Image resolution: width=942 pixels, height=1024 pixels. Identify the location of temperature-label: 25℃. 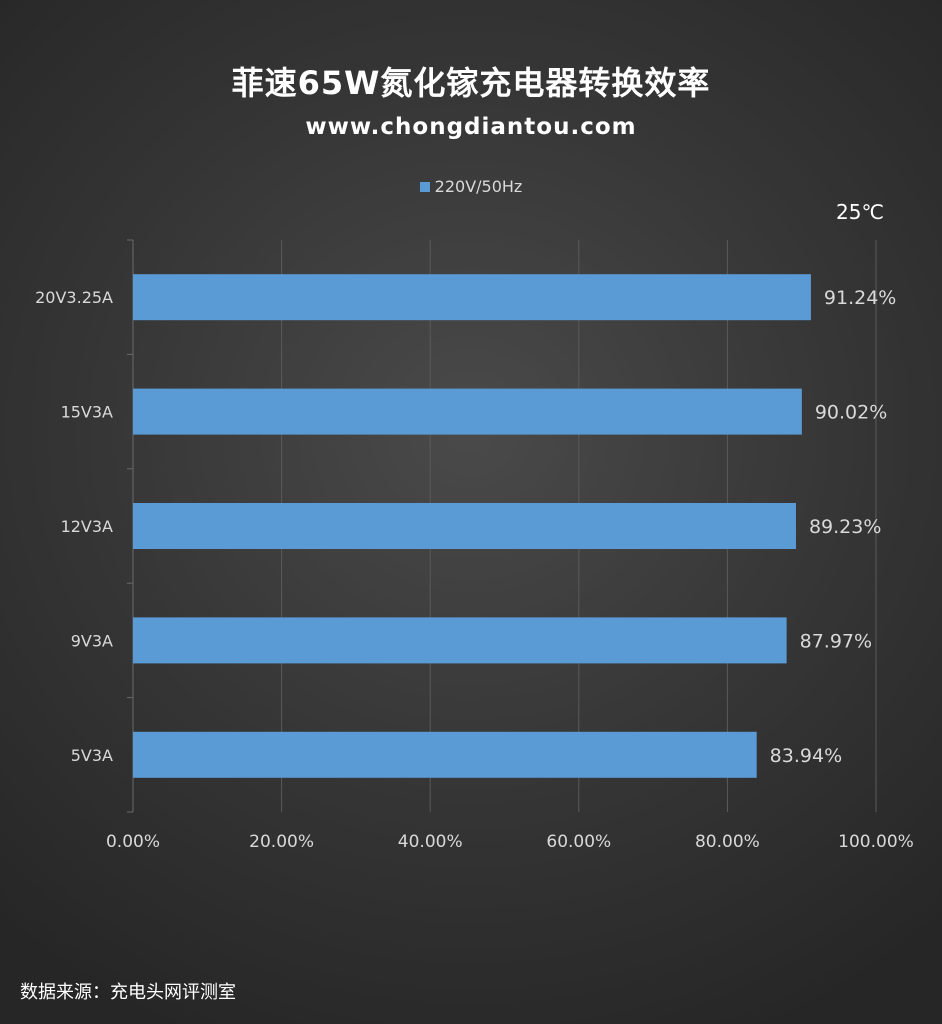
(860, 212).